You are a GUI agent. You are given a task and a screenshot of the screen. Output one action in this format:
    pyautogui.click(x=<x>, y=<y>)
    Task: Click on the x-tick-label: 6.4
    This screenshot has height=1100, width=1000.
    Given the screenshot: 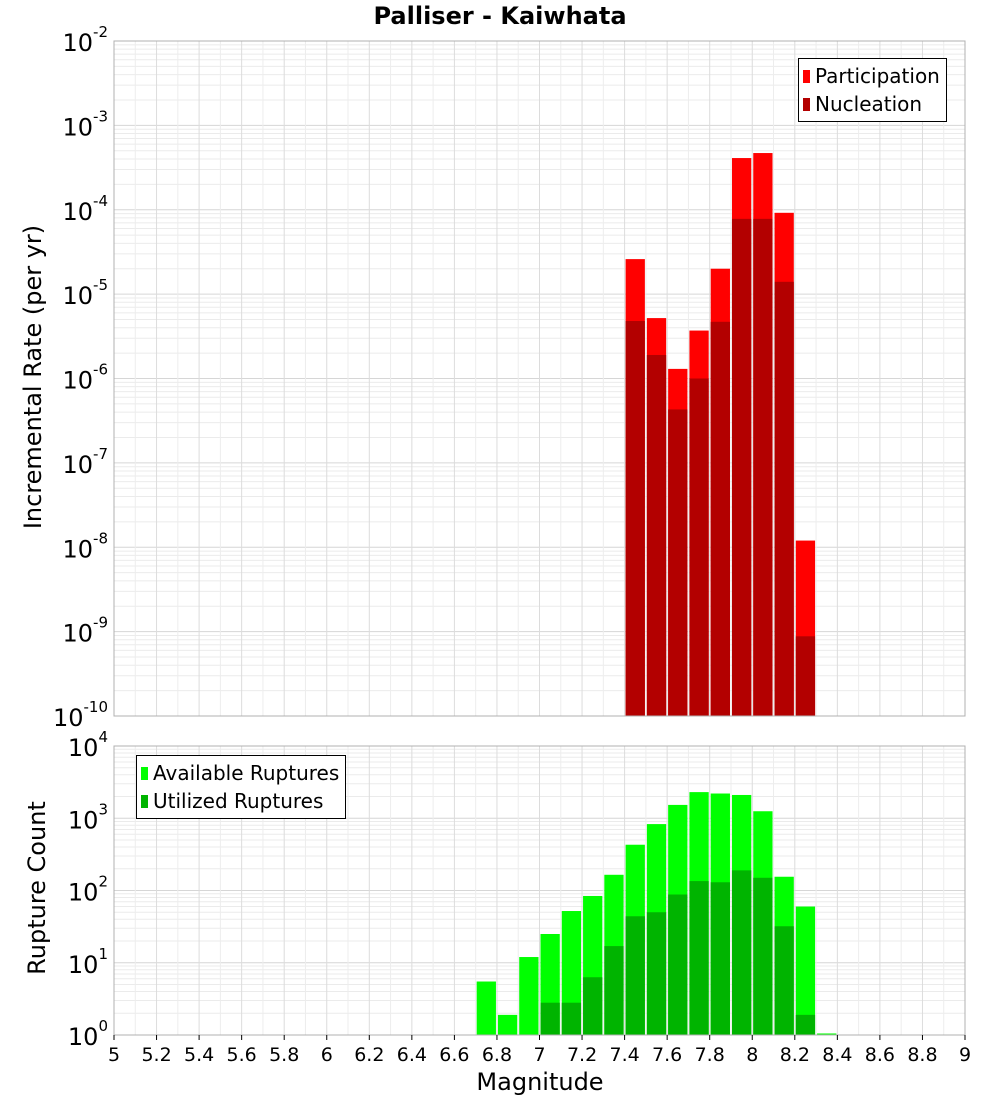 What is the action you would take?
    pyautogui.click(x=412, y=1055)
    